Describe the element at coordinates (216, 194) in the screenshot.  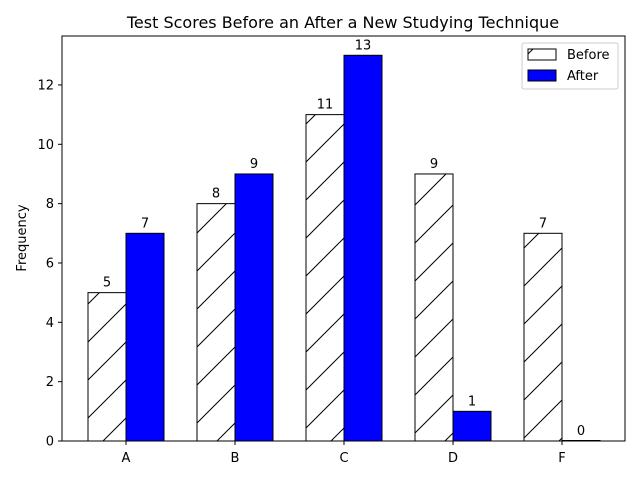
I see `data-label-before-b: 8` at that location.